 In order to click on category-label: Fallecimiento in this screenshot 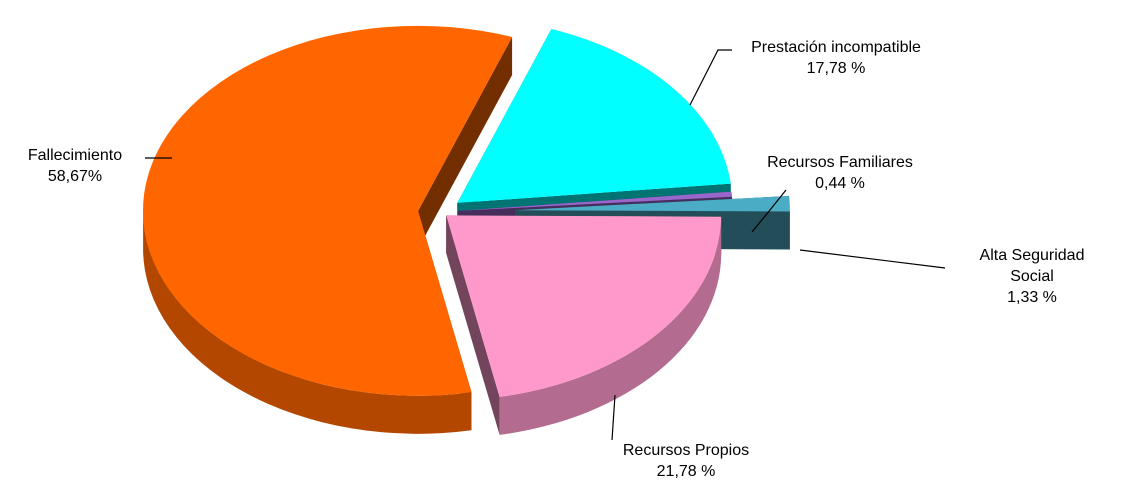, I will do `click(75, 155)`.